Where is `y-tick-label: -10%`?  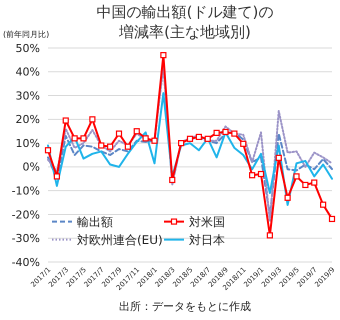
y-tick-label: -10% is located at coordinates (26, 191).